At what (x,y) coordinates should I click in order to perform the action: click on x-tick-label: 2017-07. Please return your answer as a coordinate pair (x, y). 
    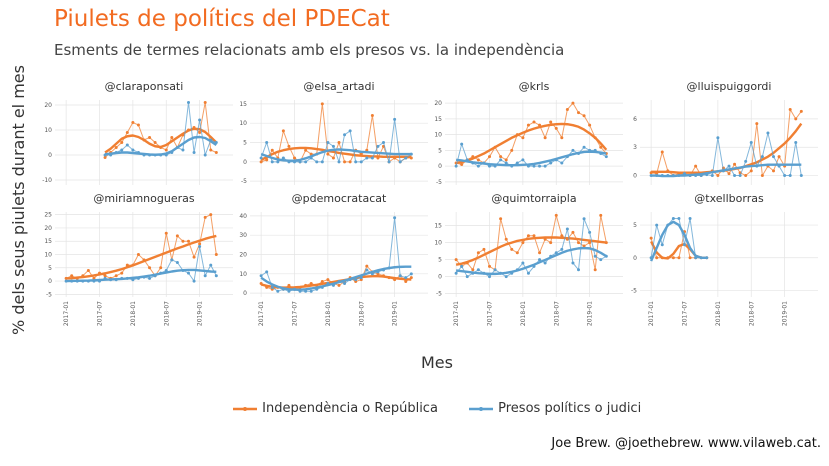
    Looking at the image, I should click on (685, 313).